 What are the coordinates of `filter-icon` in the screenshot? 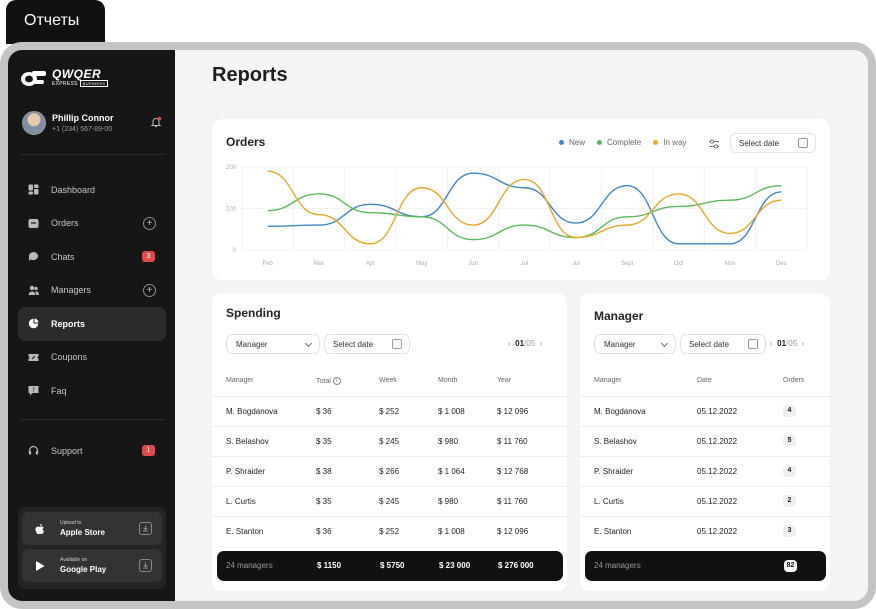 It's located at (714, 144).